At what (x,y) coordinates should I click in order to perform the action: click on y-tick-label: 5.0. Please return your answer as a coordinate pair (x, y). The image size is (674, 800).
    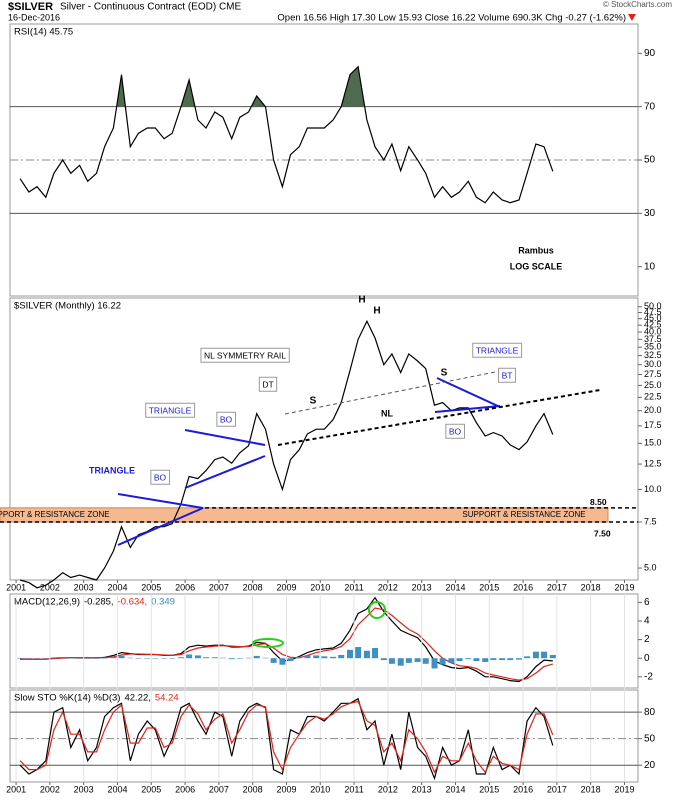
    Looking at the image, I should click on (650, 567).